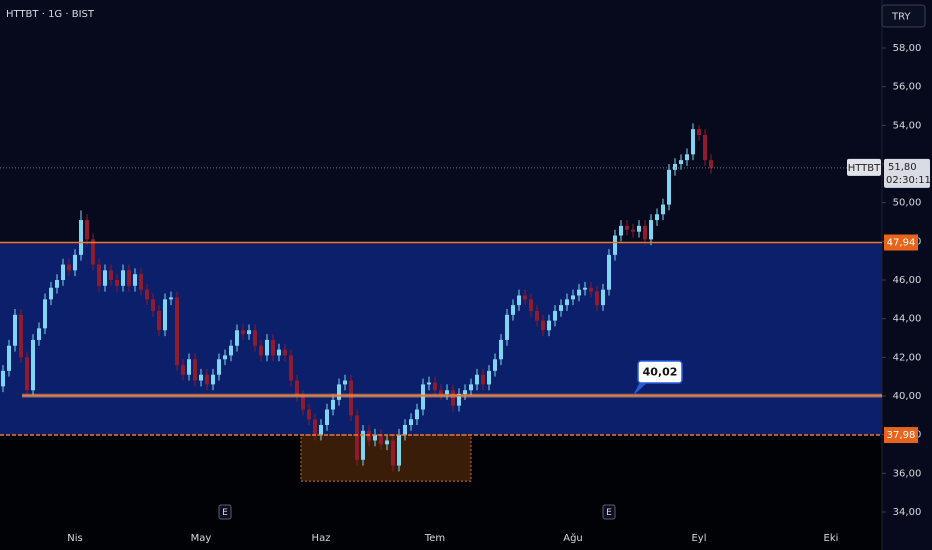 This screenshot has height=550, width=932. I want to click on y-tick-label: 56,00, so click(907, 87).